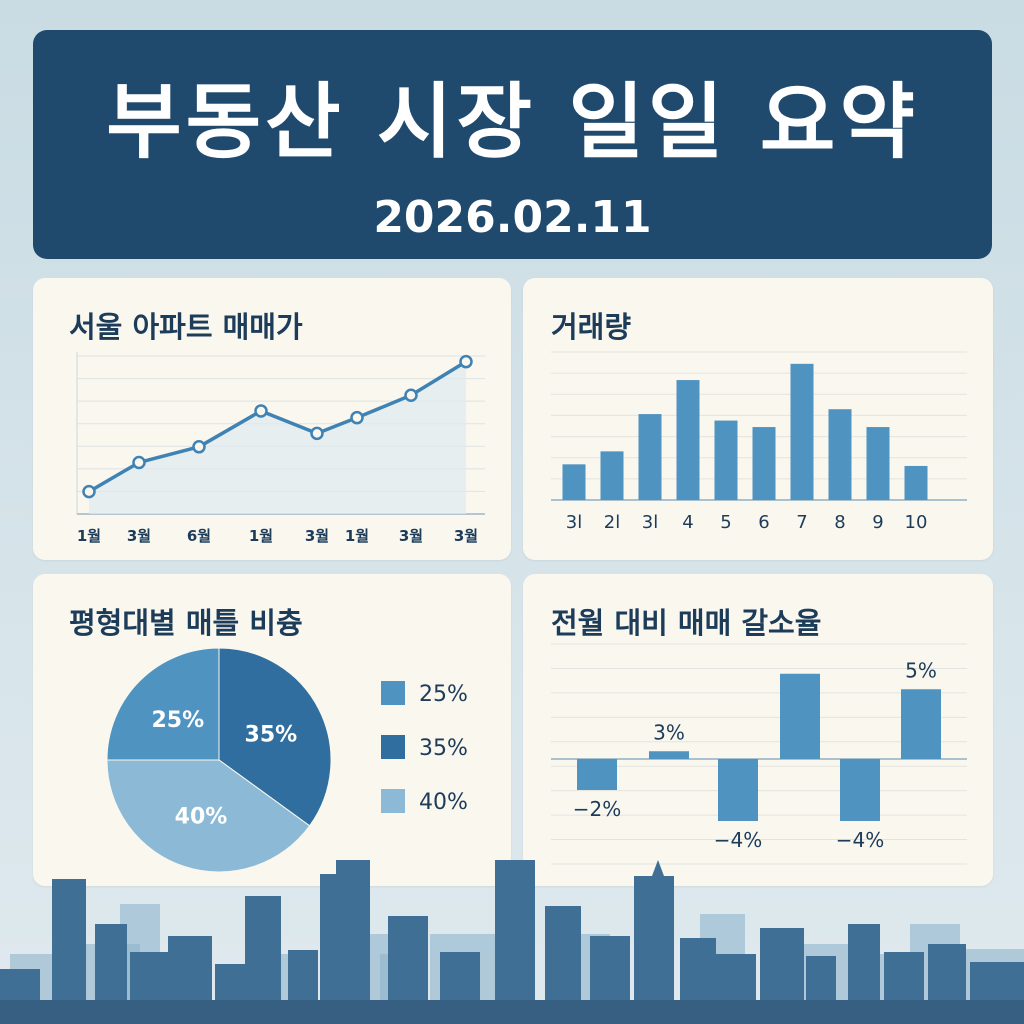 The image size is (1024, 1024). I want to click on legend-label: 25%, so click(443, 694).